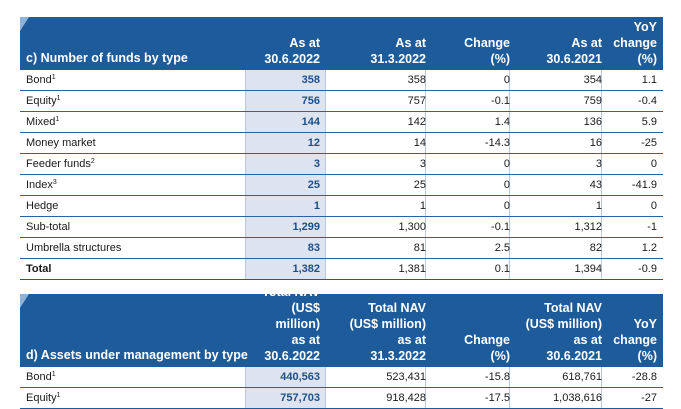  I want to click on col-header-prev-year: Total NAV (US$ million) as at 30.6.2021, so click(563, 332).